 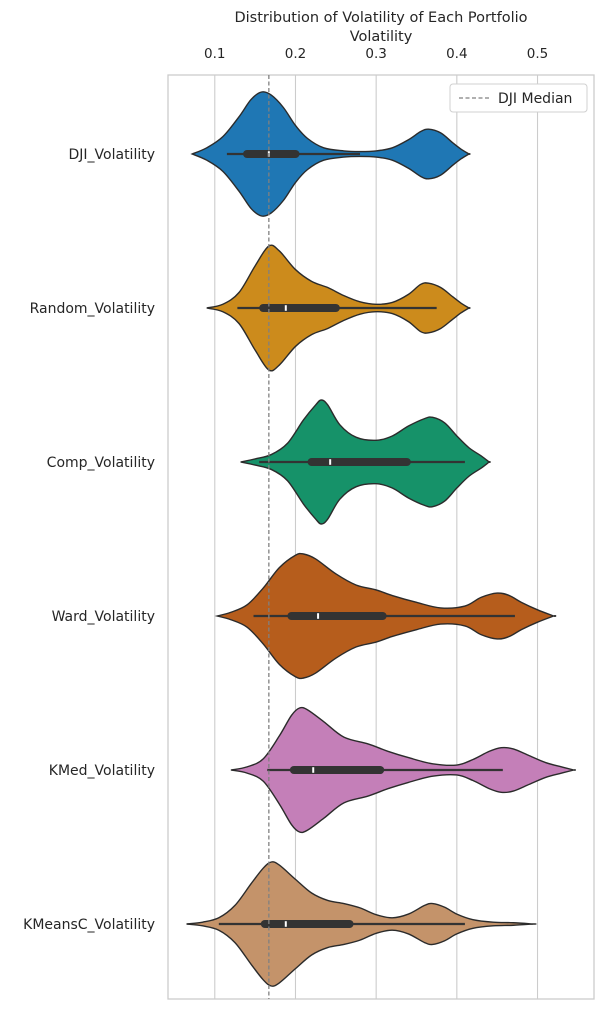 I want to click on x-axis-label: Volatility, so click(x=381, y=37).